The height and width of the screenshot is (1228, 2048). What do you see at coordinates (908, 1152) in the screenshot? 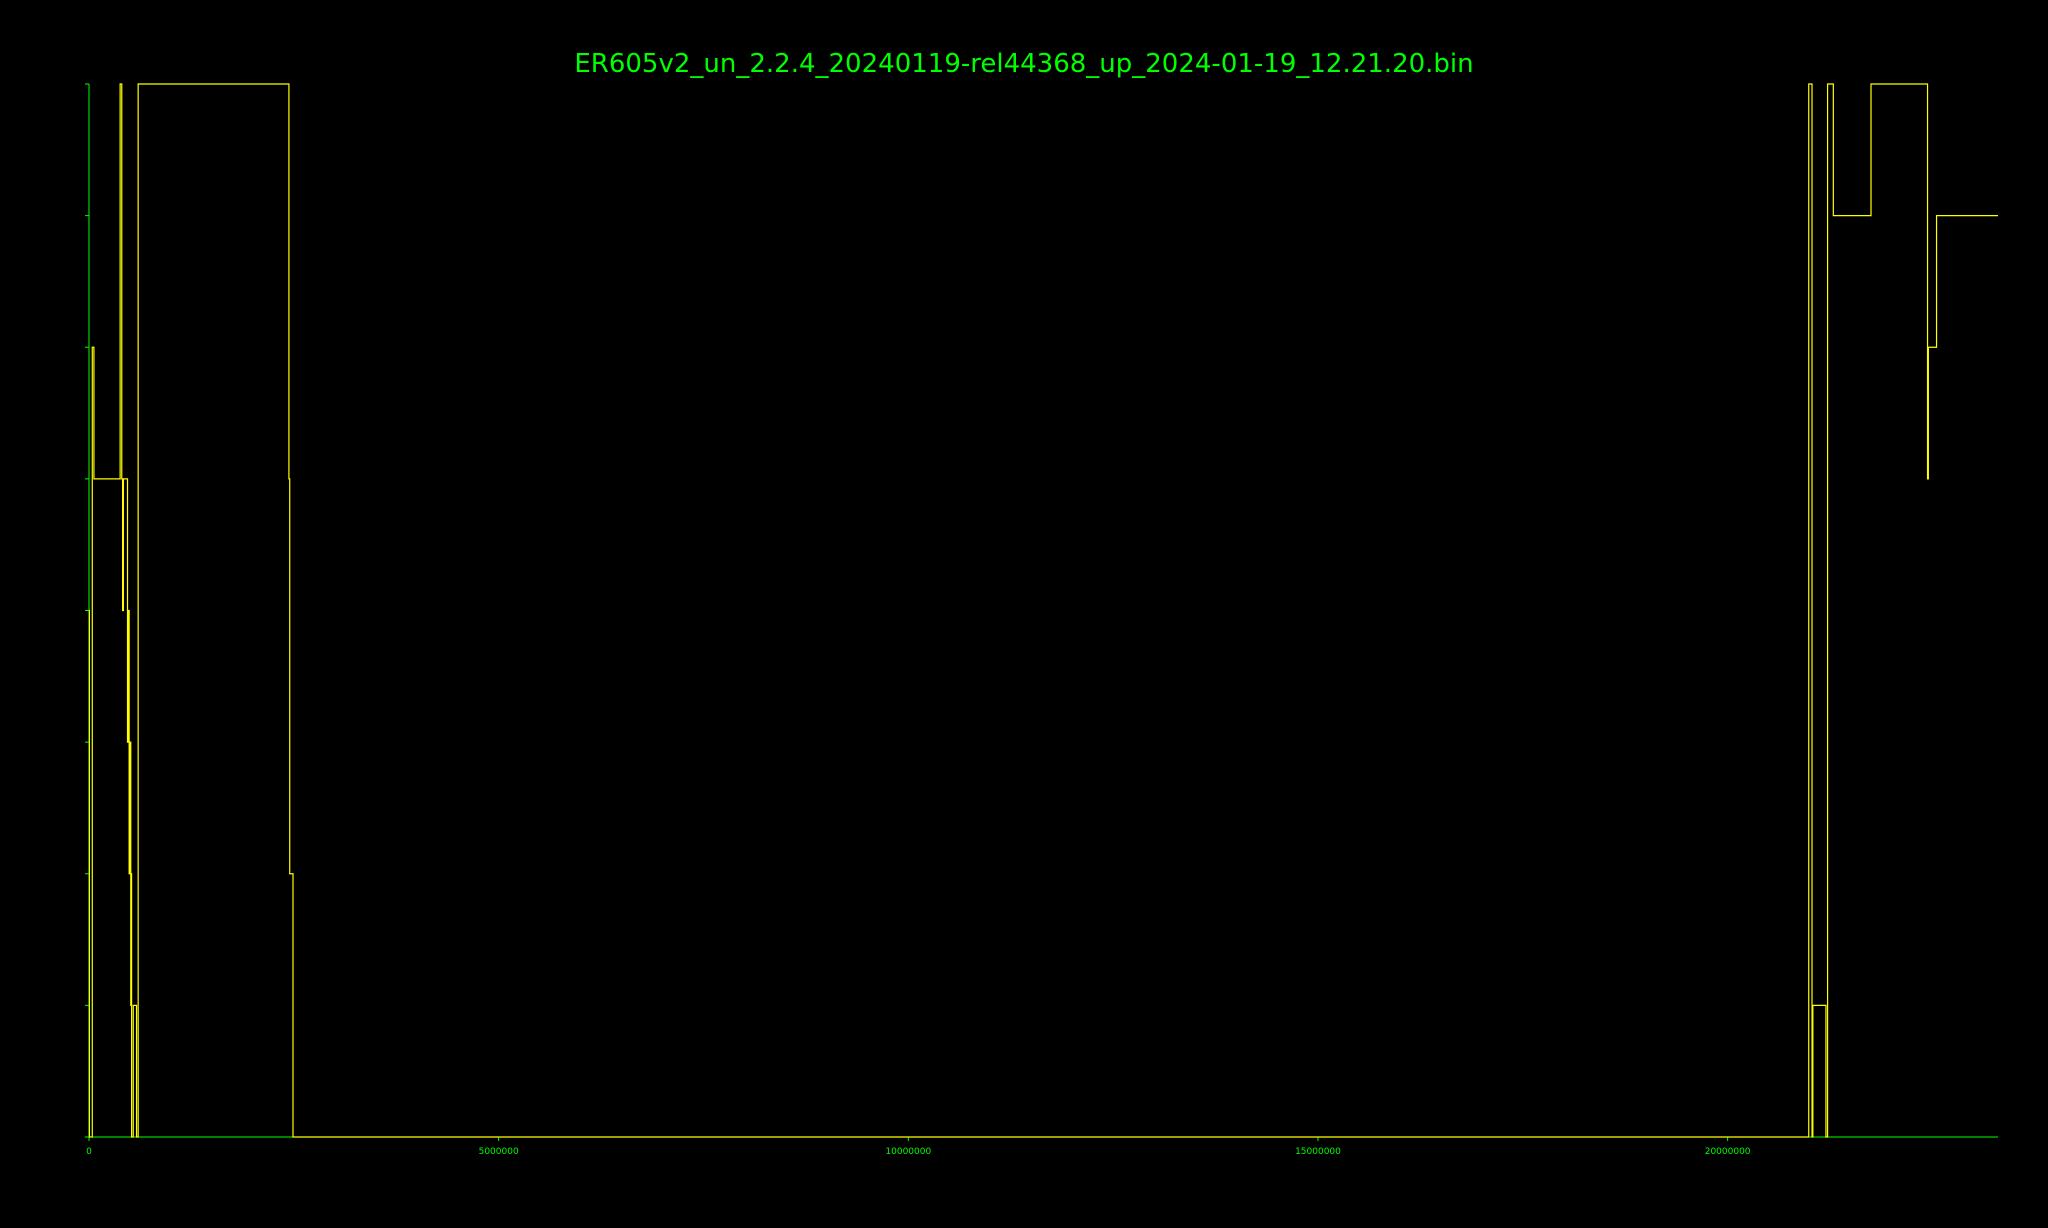
I see `x-tick-label-2: 10000000` at bounding box center [908, 1152].